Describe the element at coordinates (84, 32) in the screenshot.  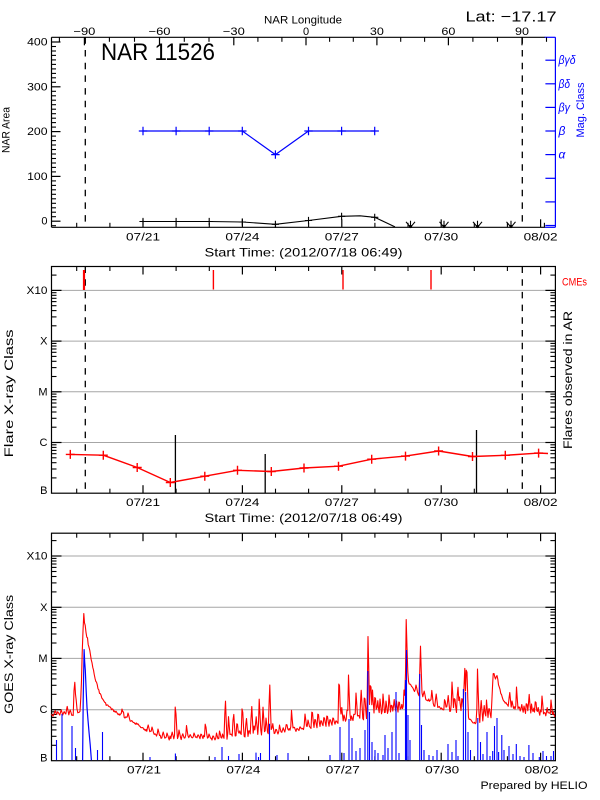
I see `svg-text: −90` at that location.